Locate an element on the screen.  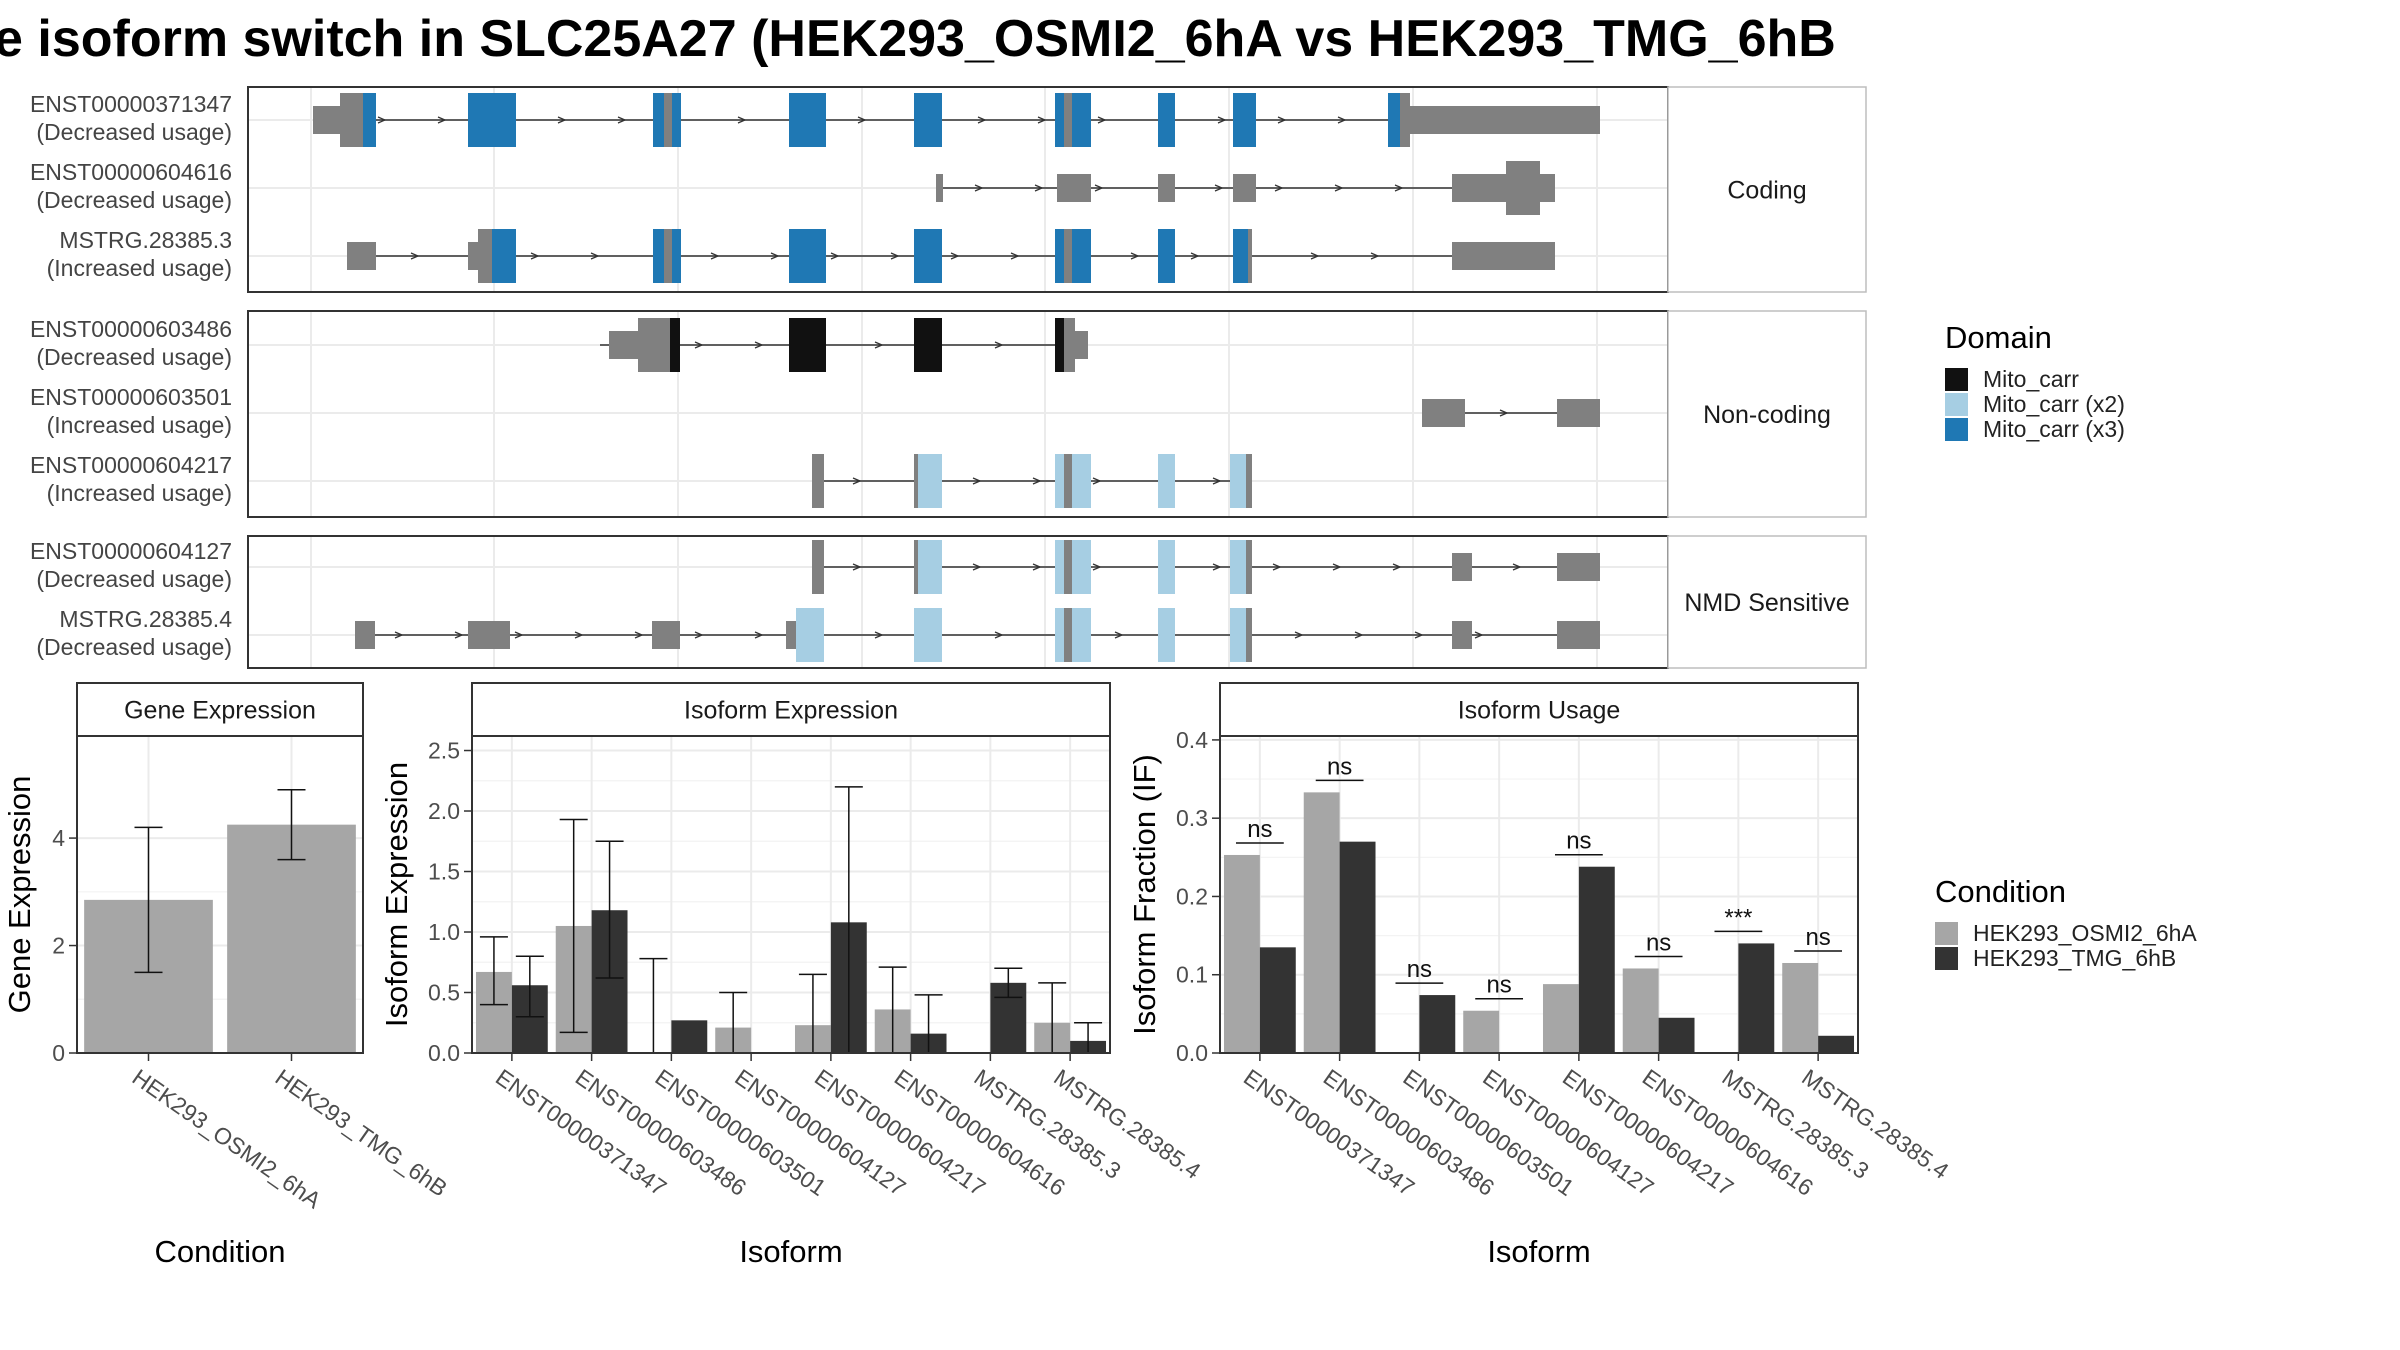
x-axis-label: Condition is located at coordinates (220, 1251).